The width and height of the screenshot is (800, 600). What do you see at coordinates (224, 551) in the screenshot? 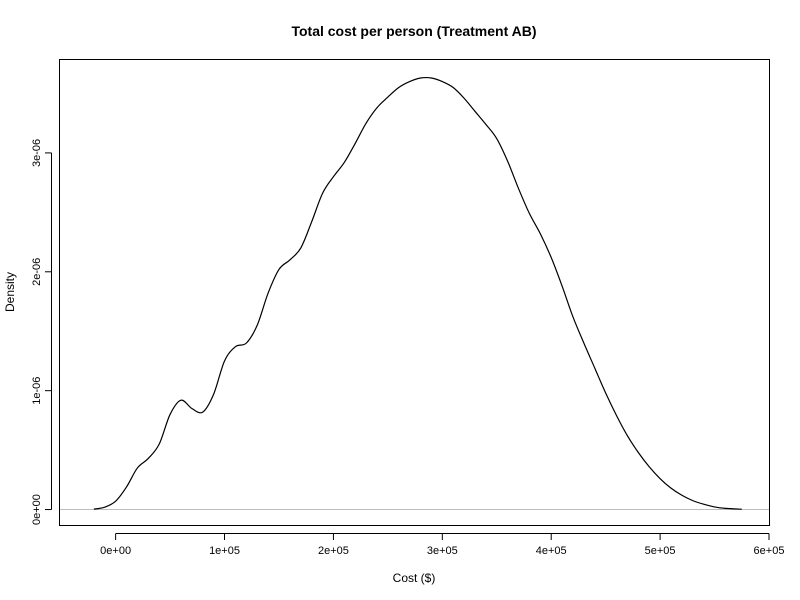
I see `x-tick-label: 1e+05` at bounding box center [224, 551].